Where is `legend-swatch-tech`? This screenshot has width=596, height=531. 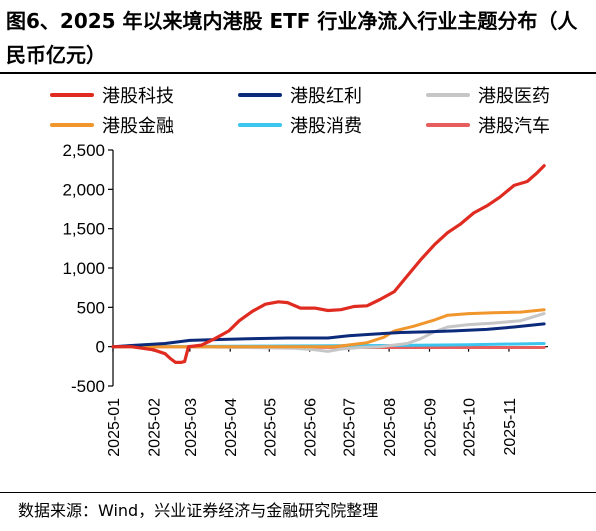
legend-swatch-tech is located at coordinates (72, 95).